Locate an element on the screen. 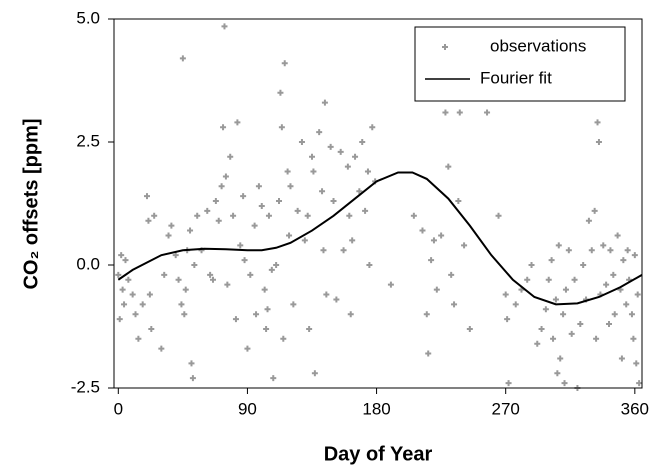 This screenshot has height=470, width=653. legend-marker is located at coordinates (445, 47).